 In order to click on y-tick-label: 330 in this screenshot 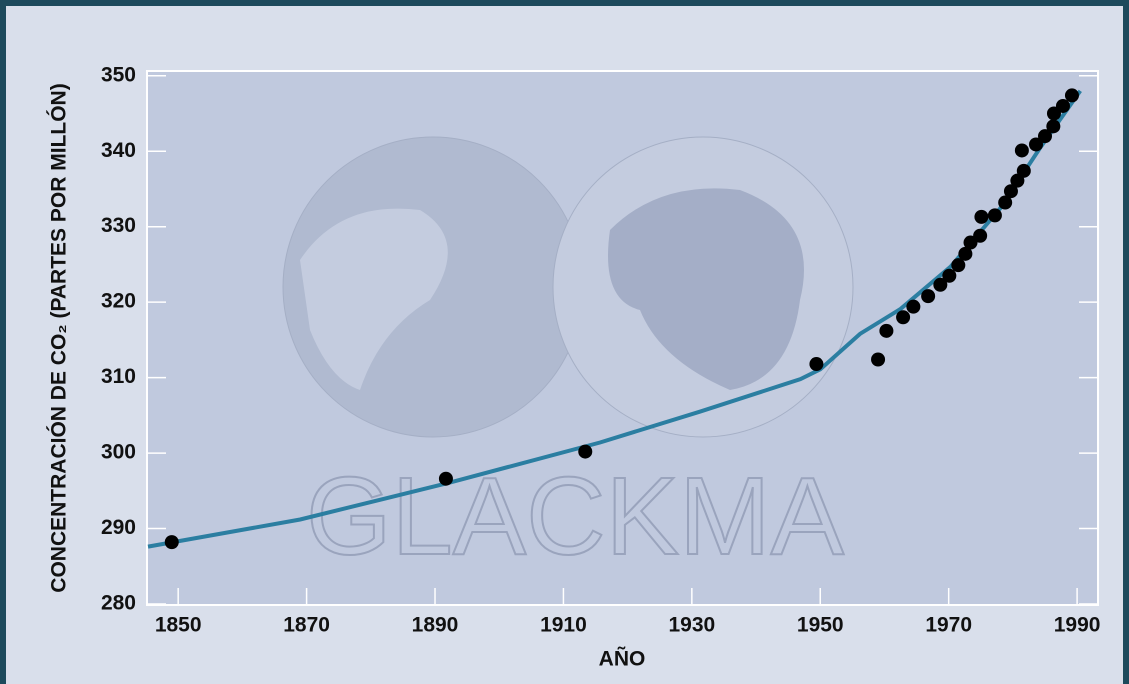, I will do `click(118, 225)`.